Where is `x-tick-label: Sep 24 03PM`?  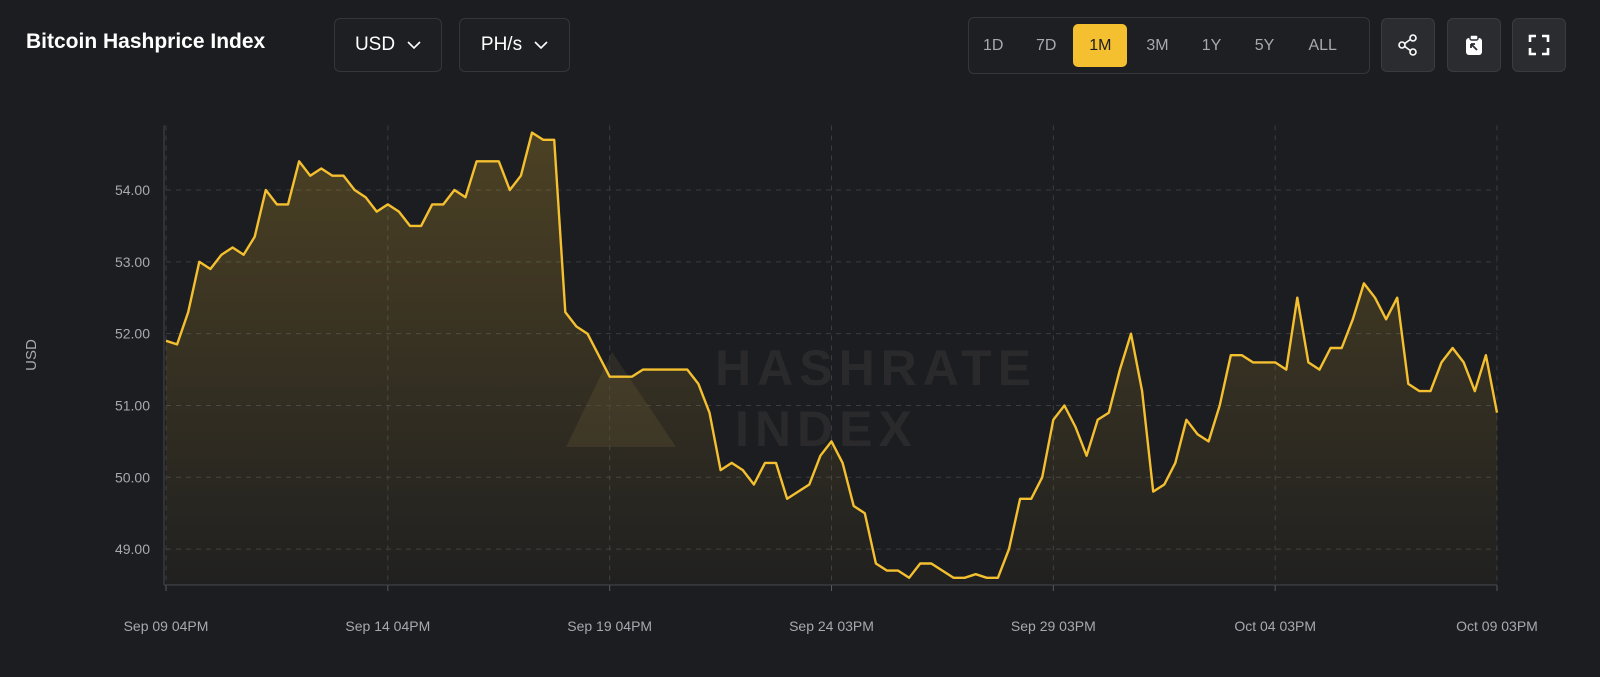
x-tick-label: Sep 24 03PM is located at coordinates (831, 626).